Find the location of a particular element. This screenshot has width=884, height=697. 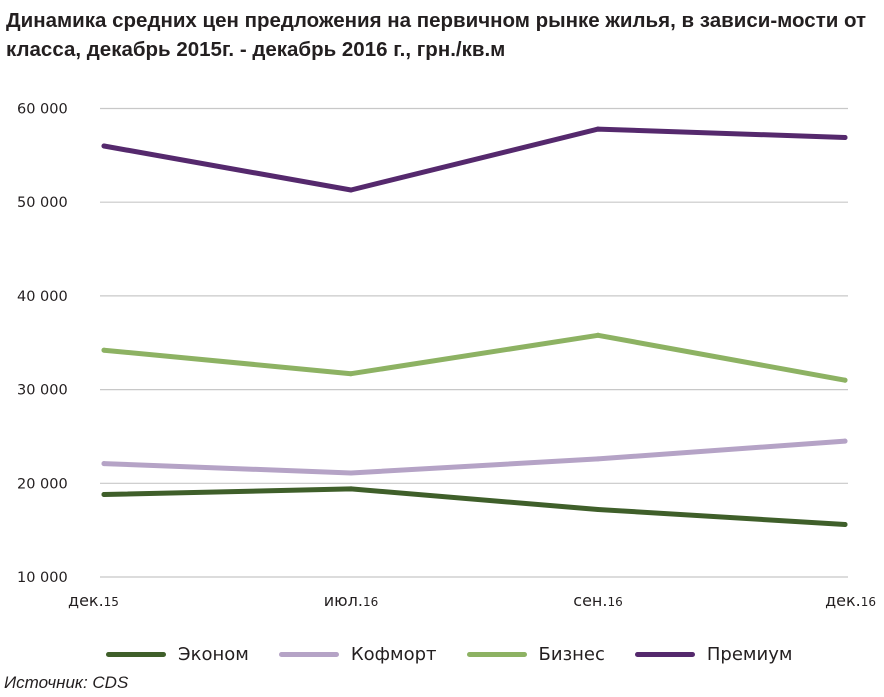

x-tick-month: сен. is located at coordinates (590, 600).